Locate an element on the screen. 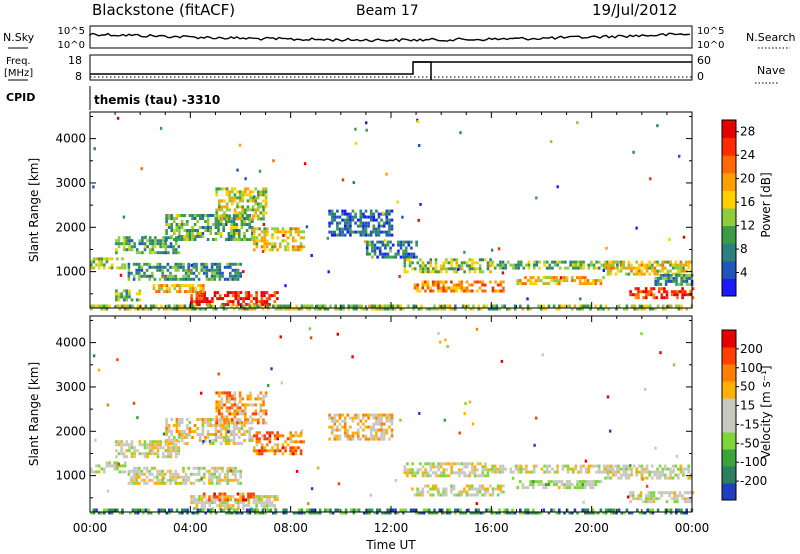  colorbar-swatch is located at coordinates (729, 234).